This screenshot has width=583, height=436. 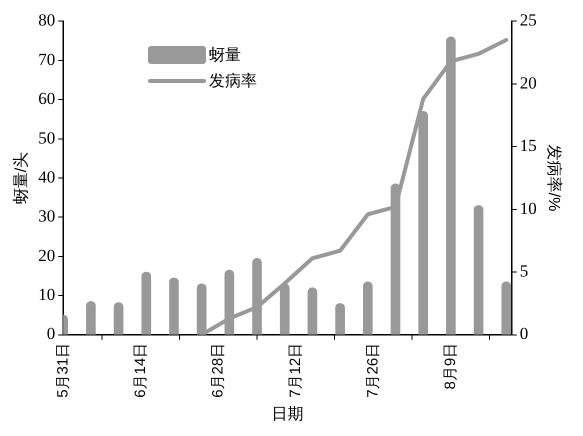 What do you see at coordinates (47, 59) in the screenshot?
I see `y-tick-label: 70` at bounding box center [47, 59].